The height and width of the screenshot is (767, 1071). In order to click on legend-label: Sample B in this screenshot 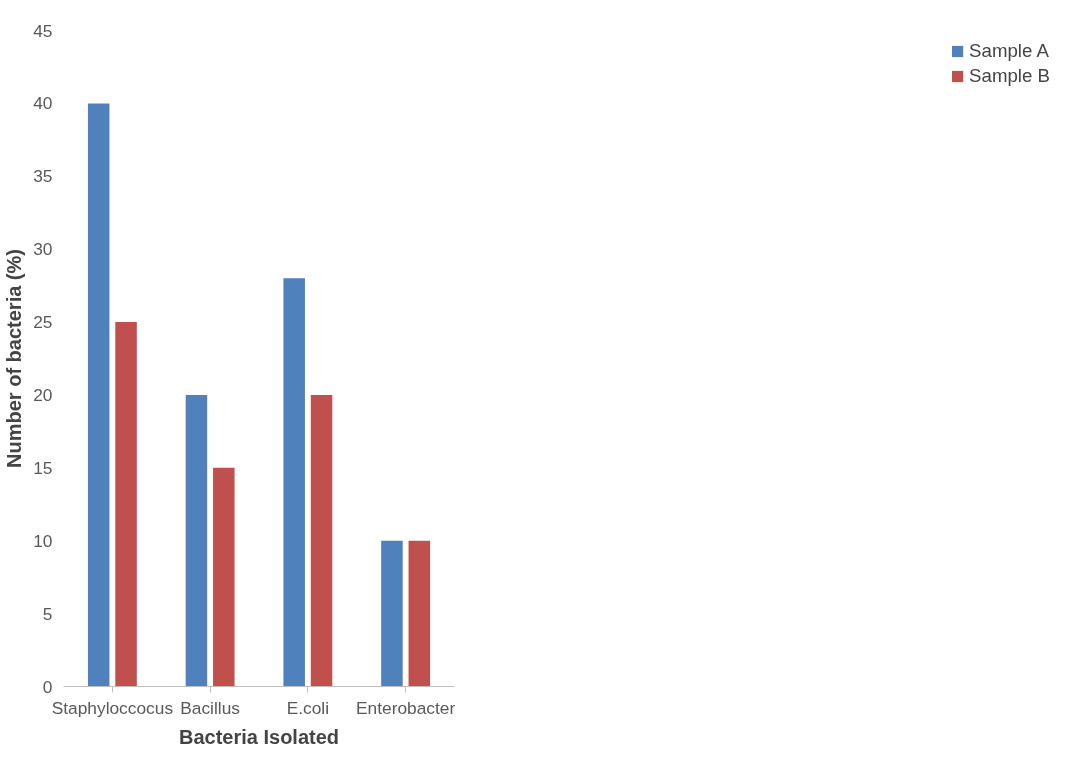, I will do `click(1009, 76)`.